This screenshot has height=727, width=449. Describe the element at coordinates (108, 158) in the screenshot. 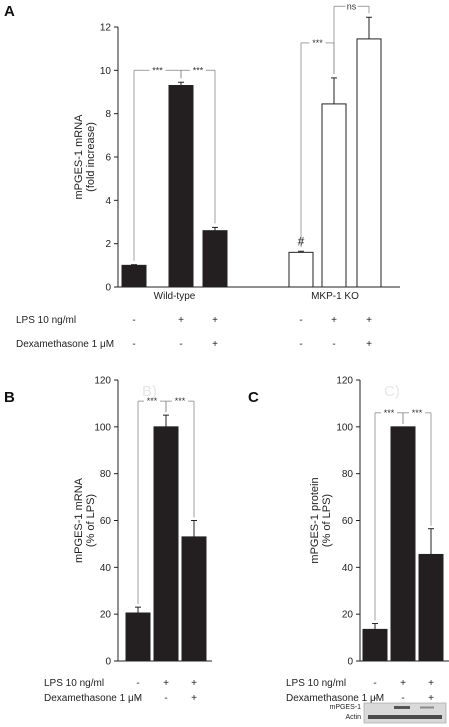

I see `y-tick-label: 6` at that location.